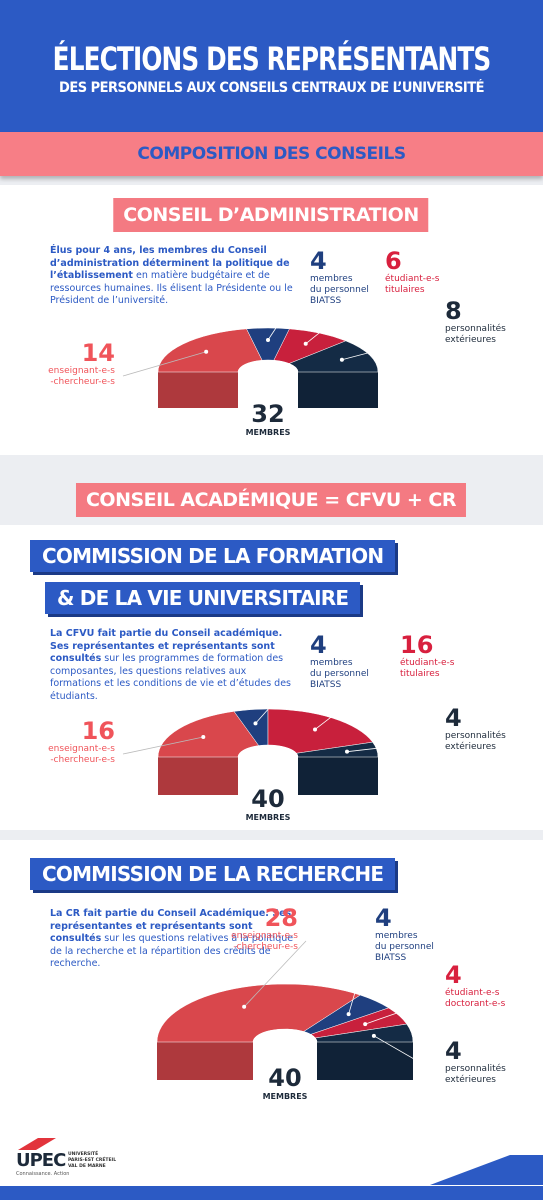 This screenshot has height=1200, width=543. Describe the element at coordinates (203, 598) in the screenshot. I see `section-title: & DE LA VIE UNIVERSITAIRE` at that location.